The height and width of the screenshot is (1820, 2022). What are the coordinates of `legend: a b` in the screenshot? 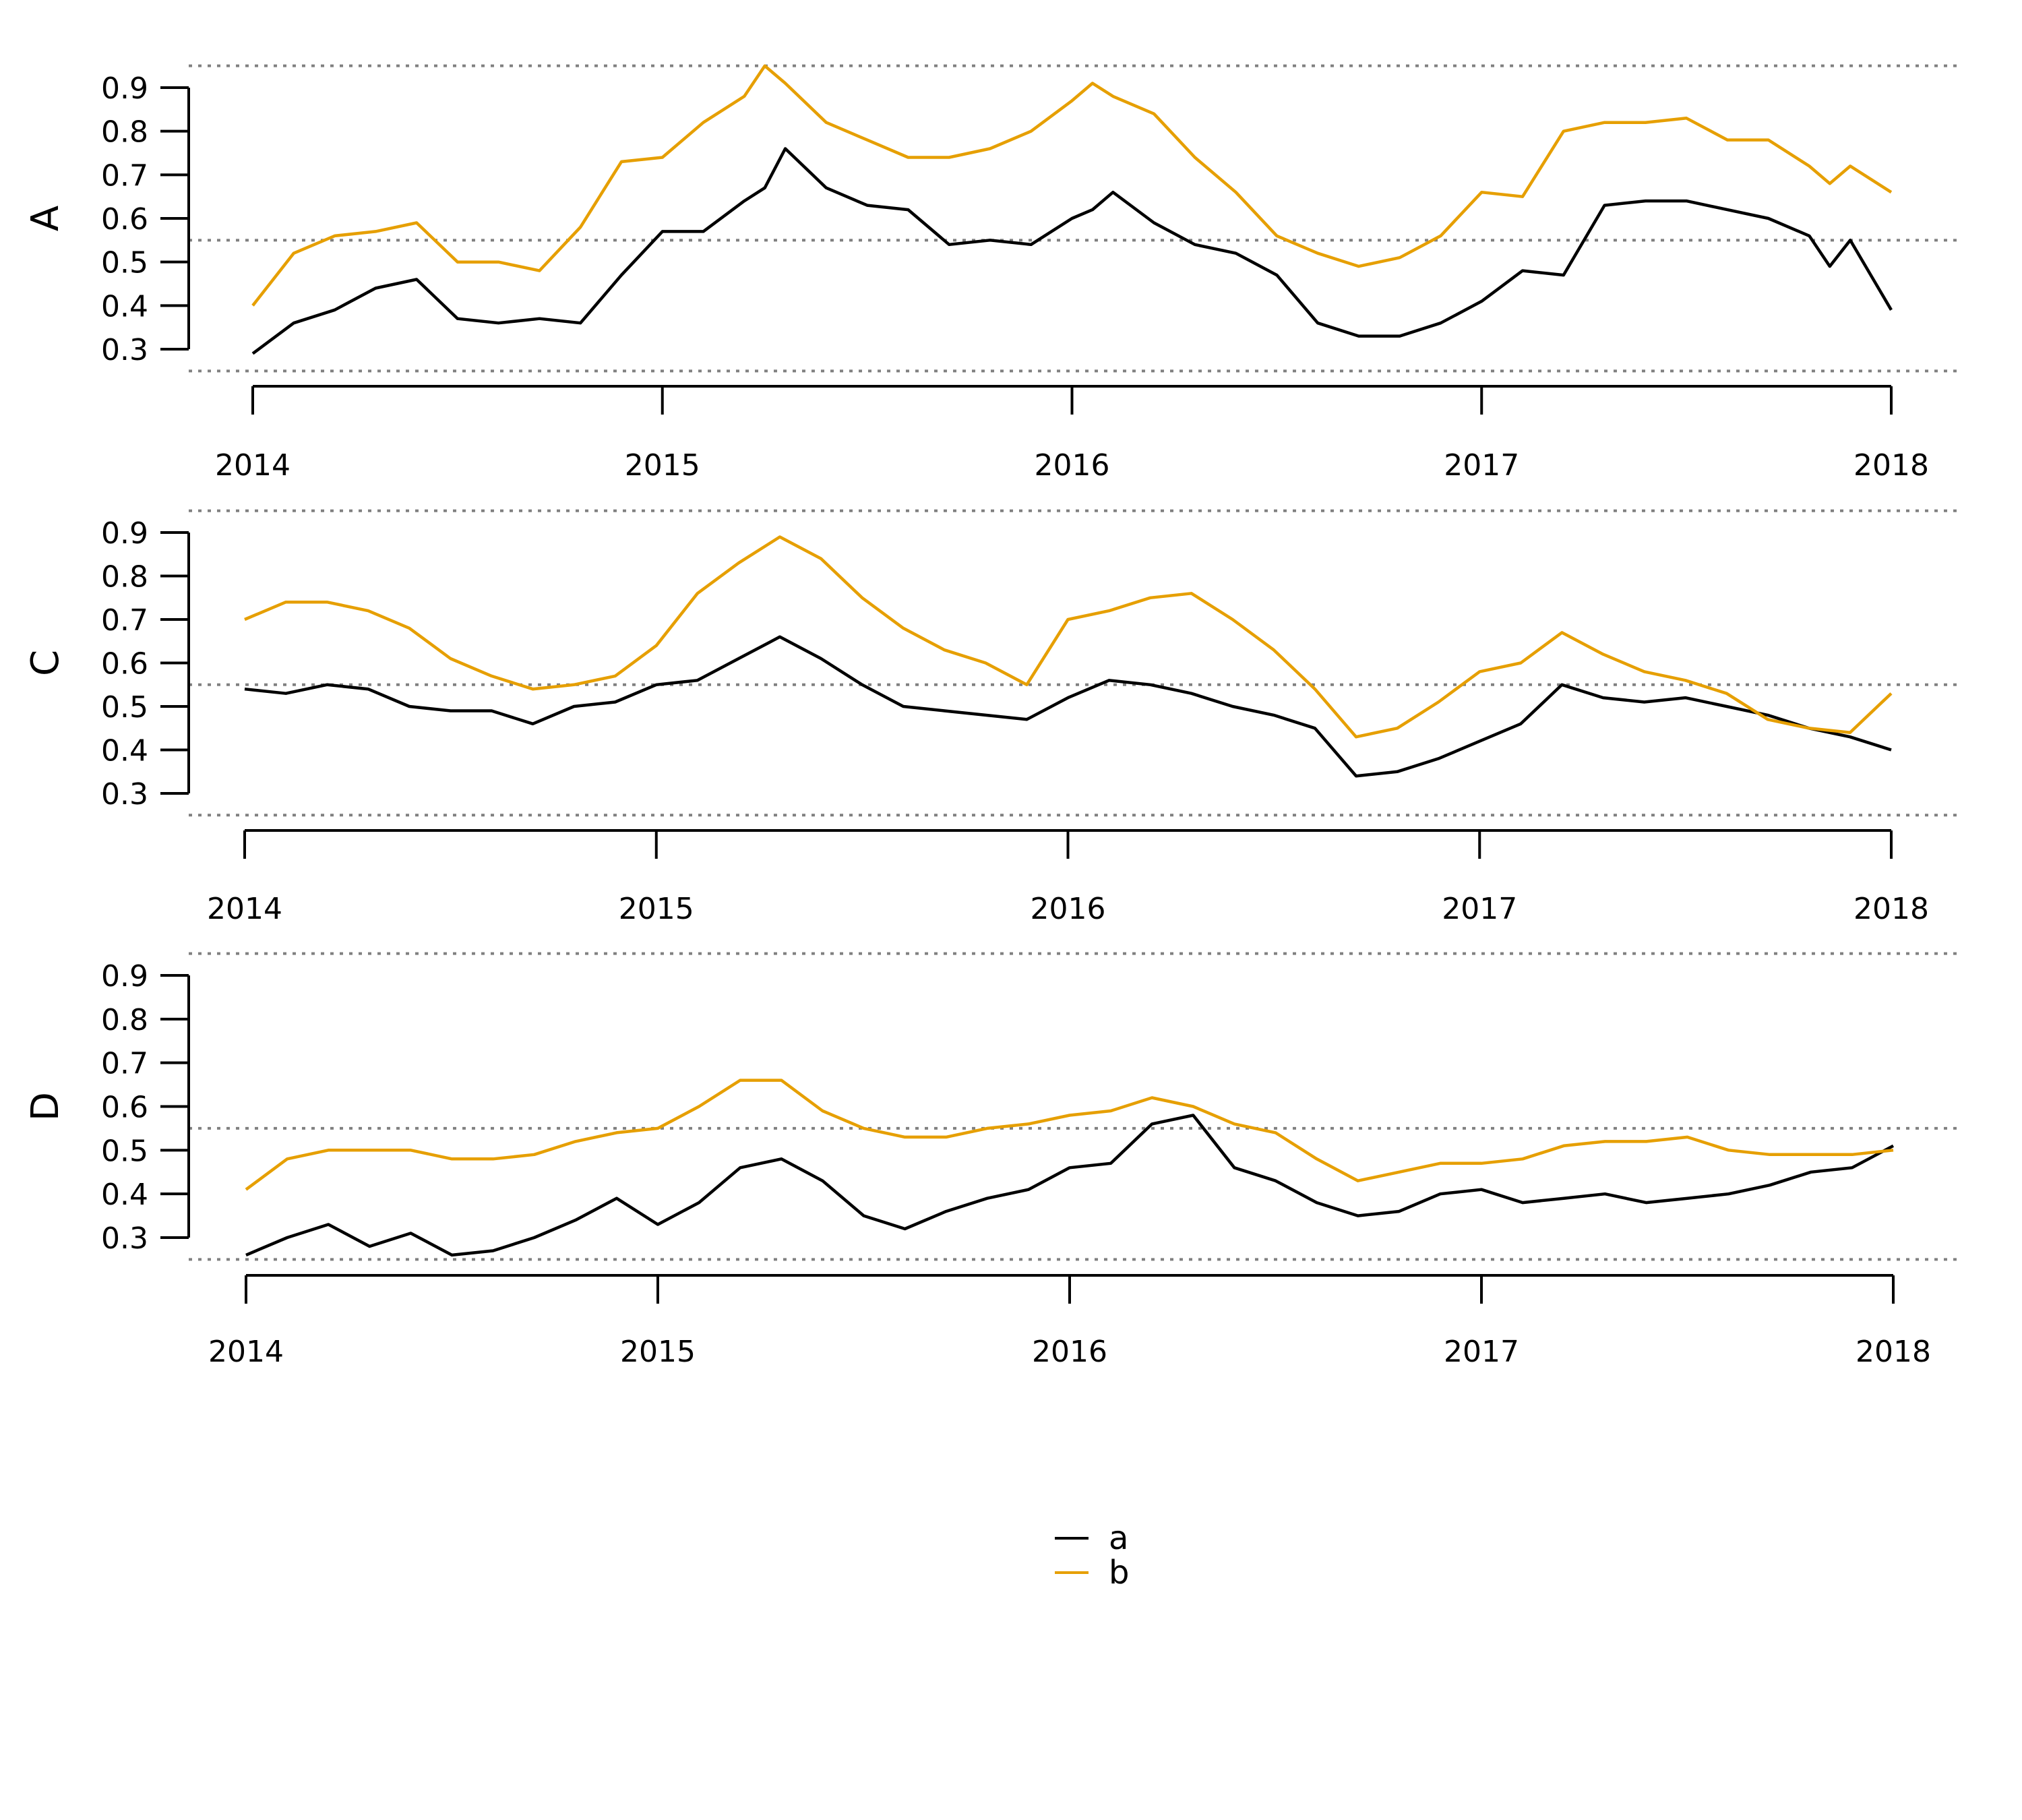 It's located at (1092, 1555).